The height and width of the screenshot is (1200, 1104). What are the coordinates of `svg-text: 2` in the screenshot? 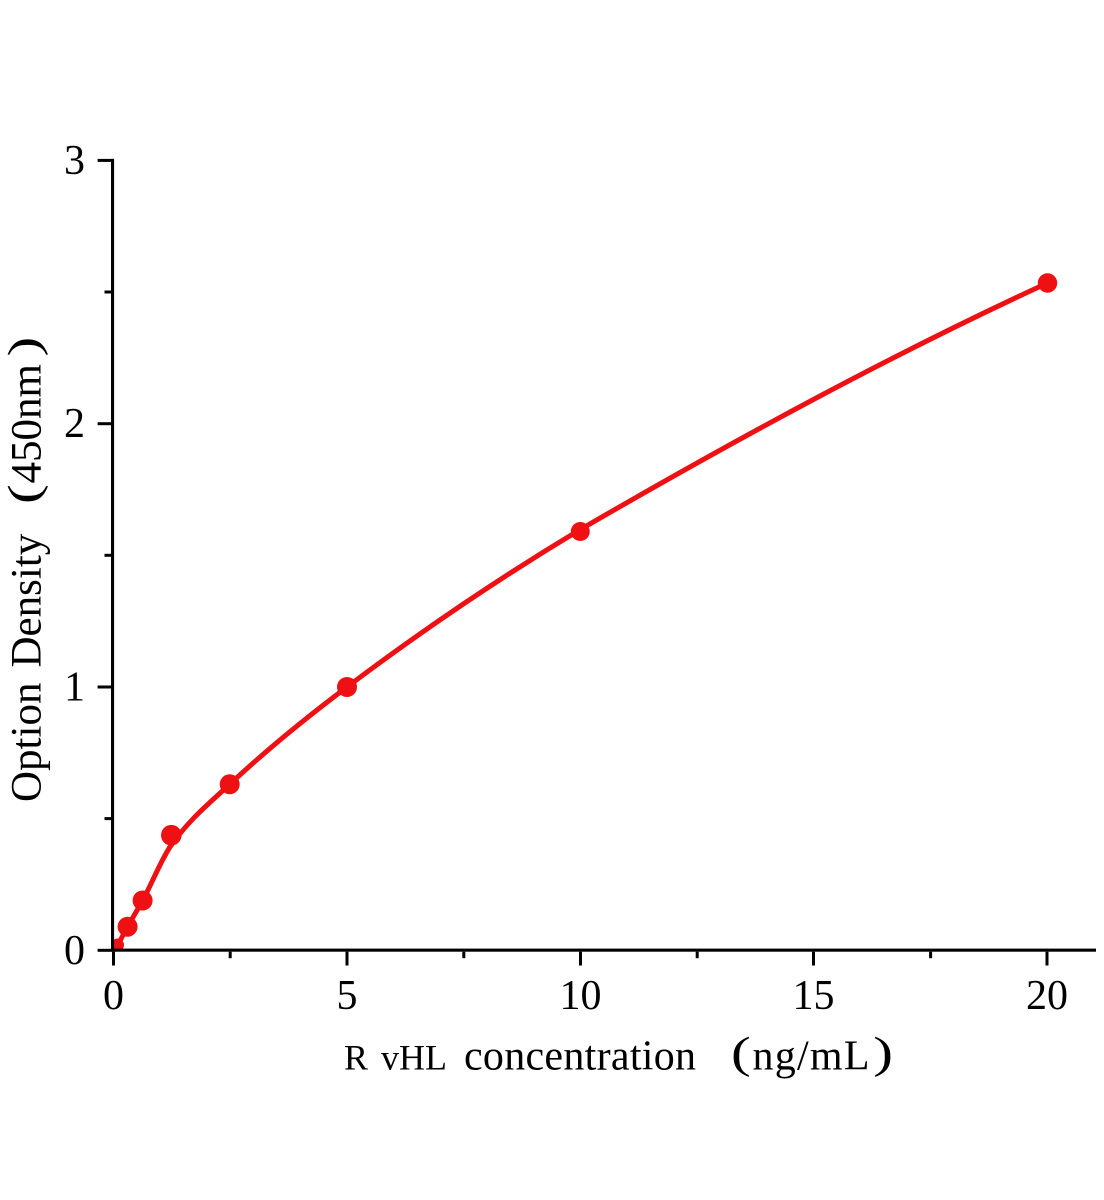 It's located at (74, 424).